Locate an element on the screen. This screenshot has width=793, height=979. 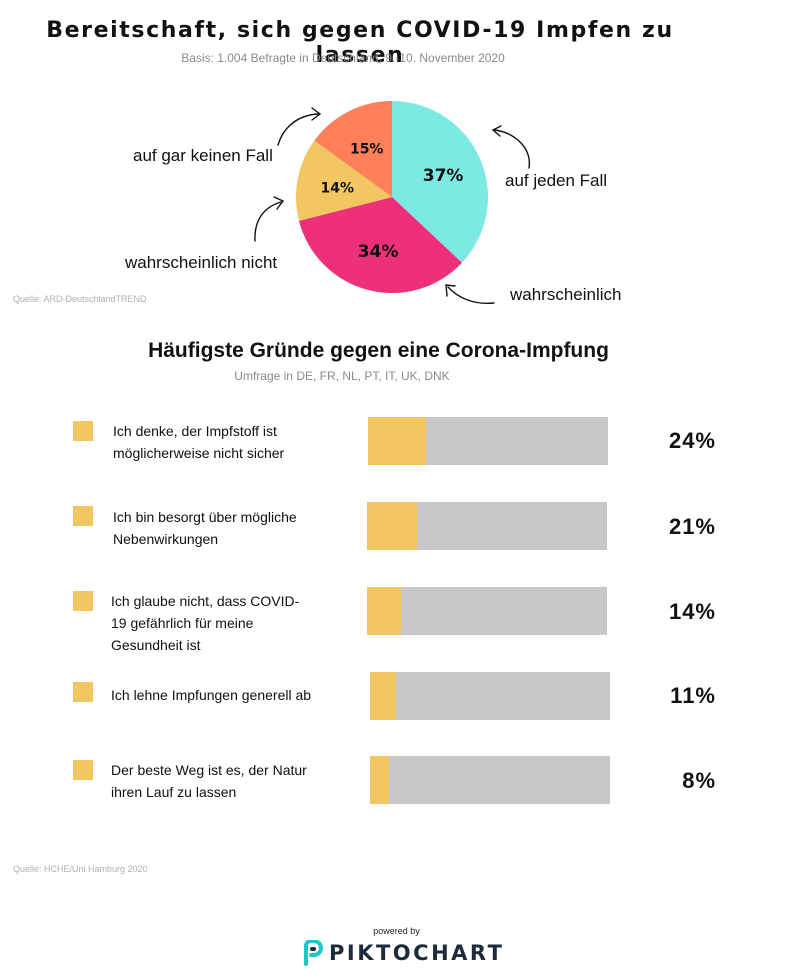
bar-value-3: 14% is located at coordinates (692, 611).